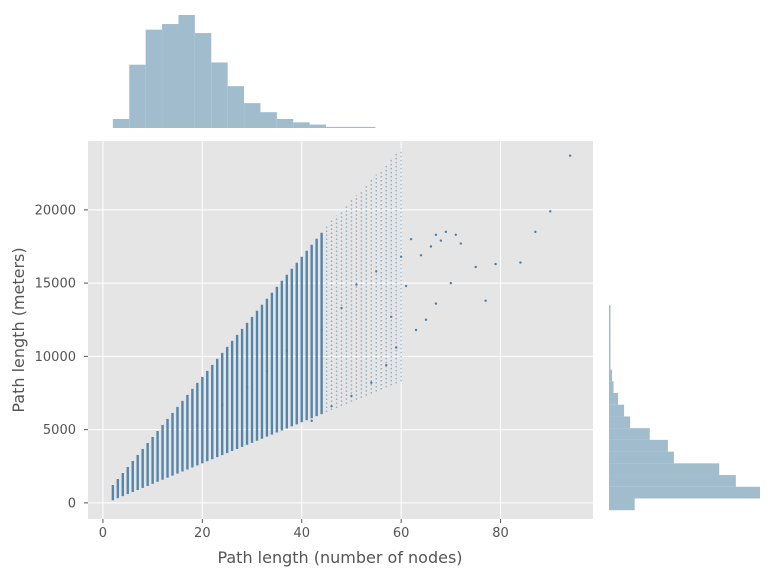 This screenshot has height=577, width=777. Describe the element at coordinates (401, 533) in the screenshot. I see `x-tick-label: 60` at that location.